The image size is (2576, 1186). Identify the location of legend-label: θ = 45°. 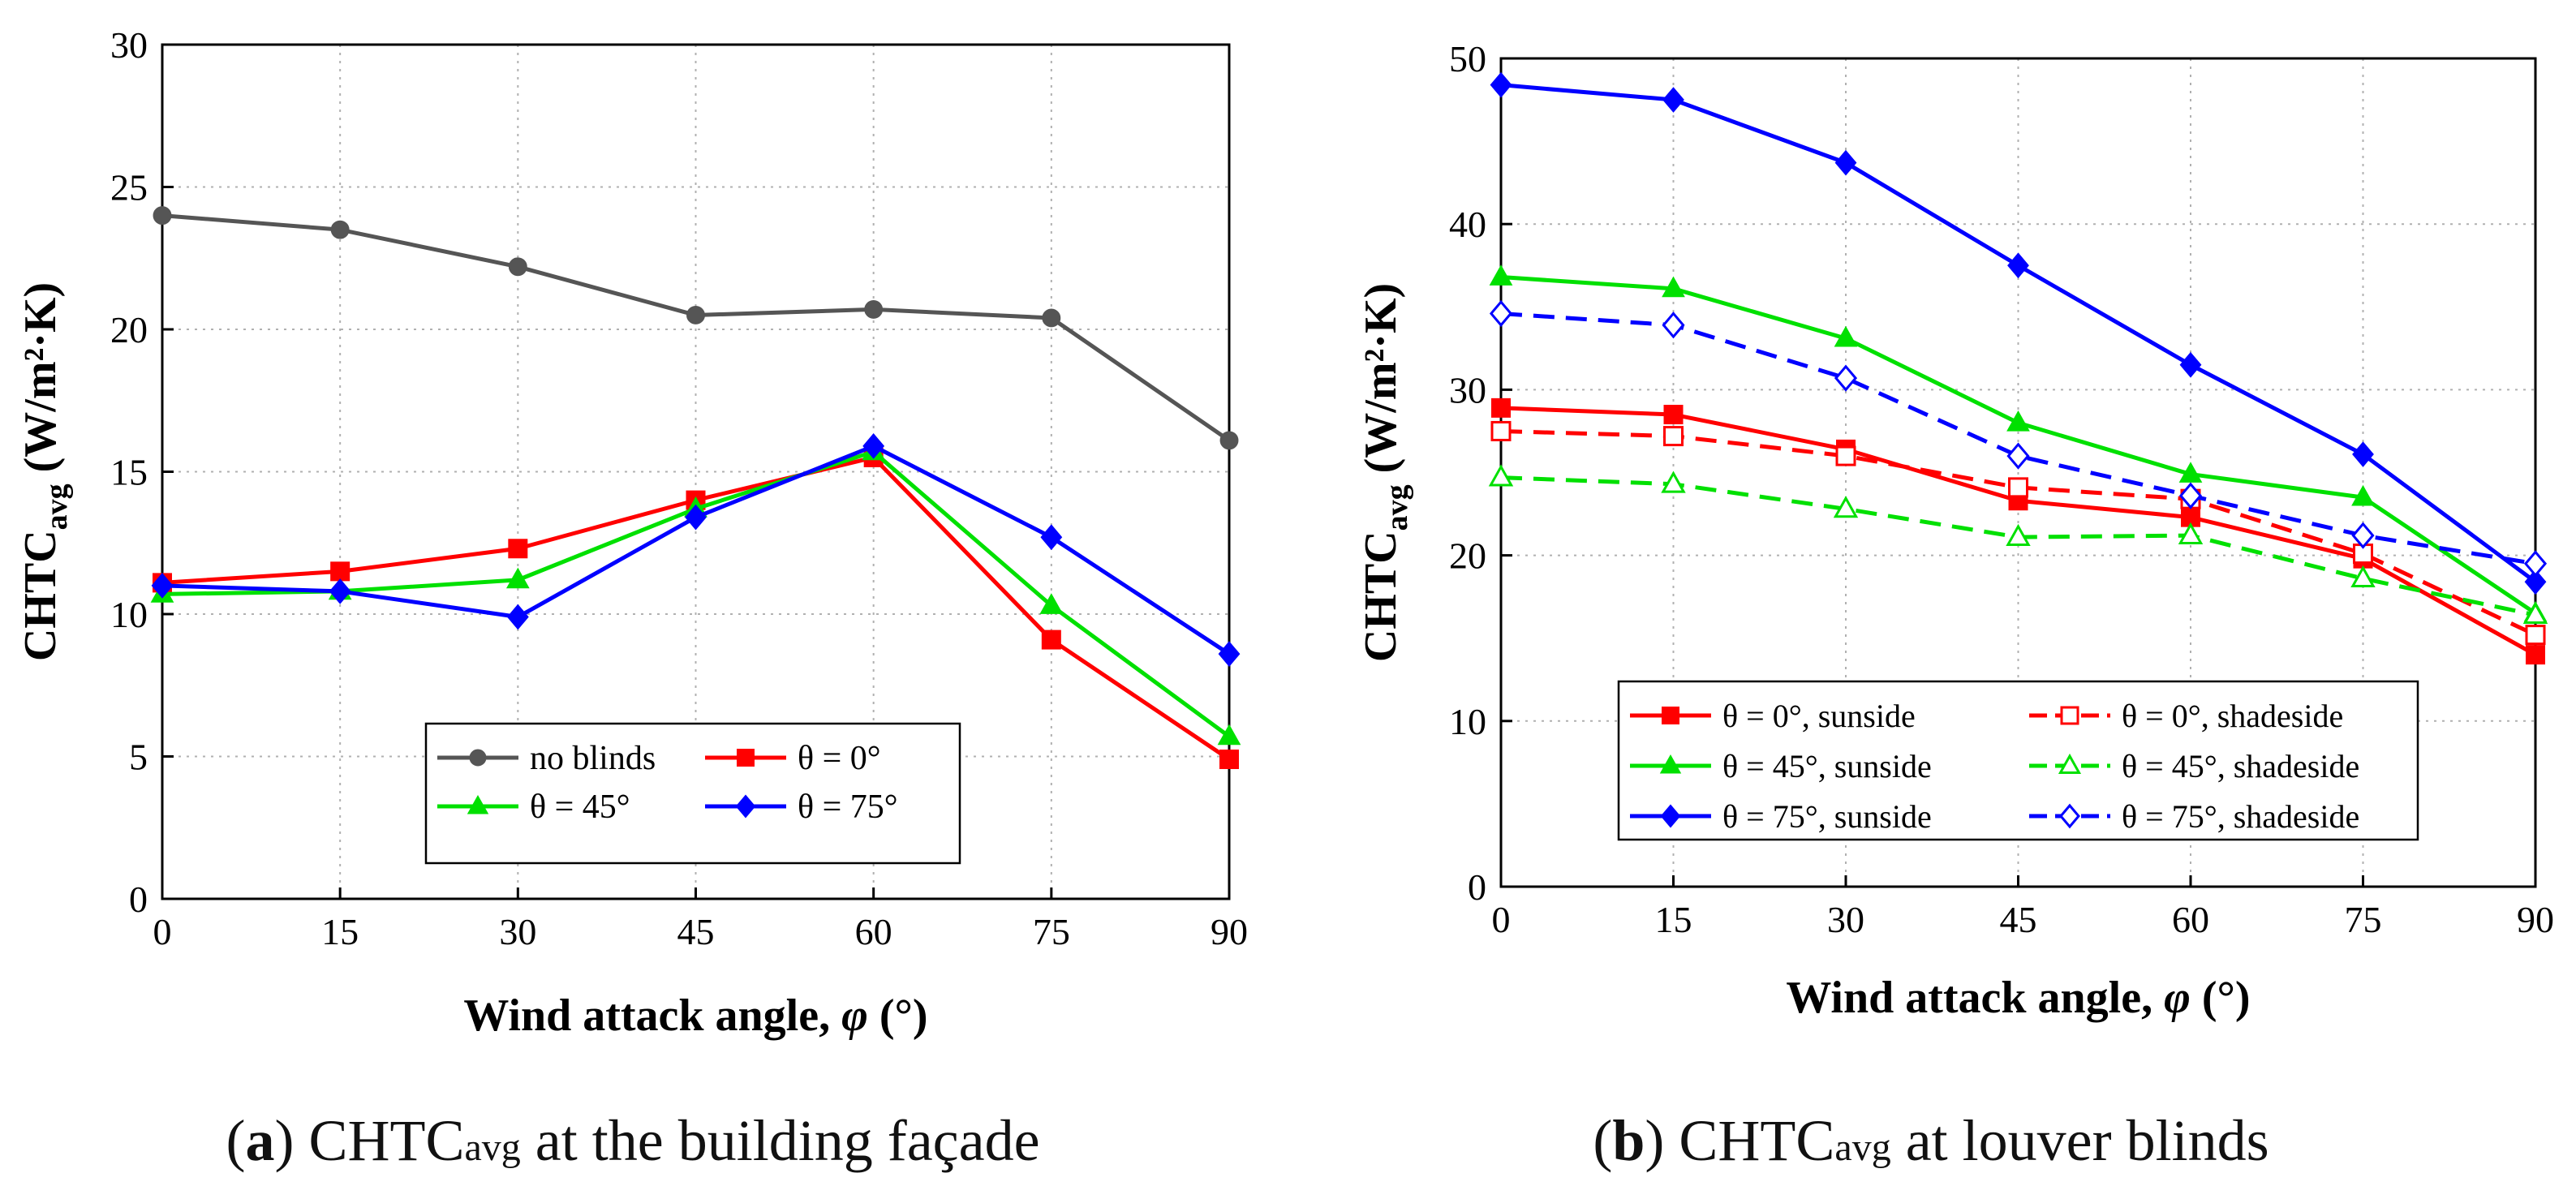
(580, 807).